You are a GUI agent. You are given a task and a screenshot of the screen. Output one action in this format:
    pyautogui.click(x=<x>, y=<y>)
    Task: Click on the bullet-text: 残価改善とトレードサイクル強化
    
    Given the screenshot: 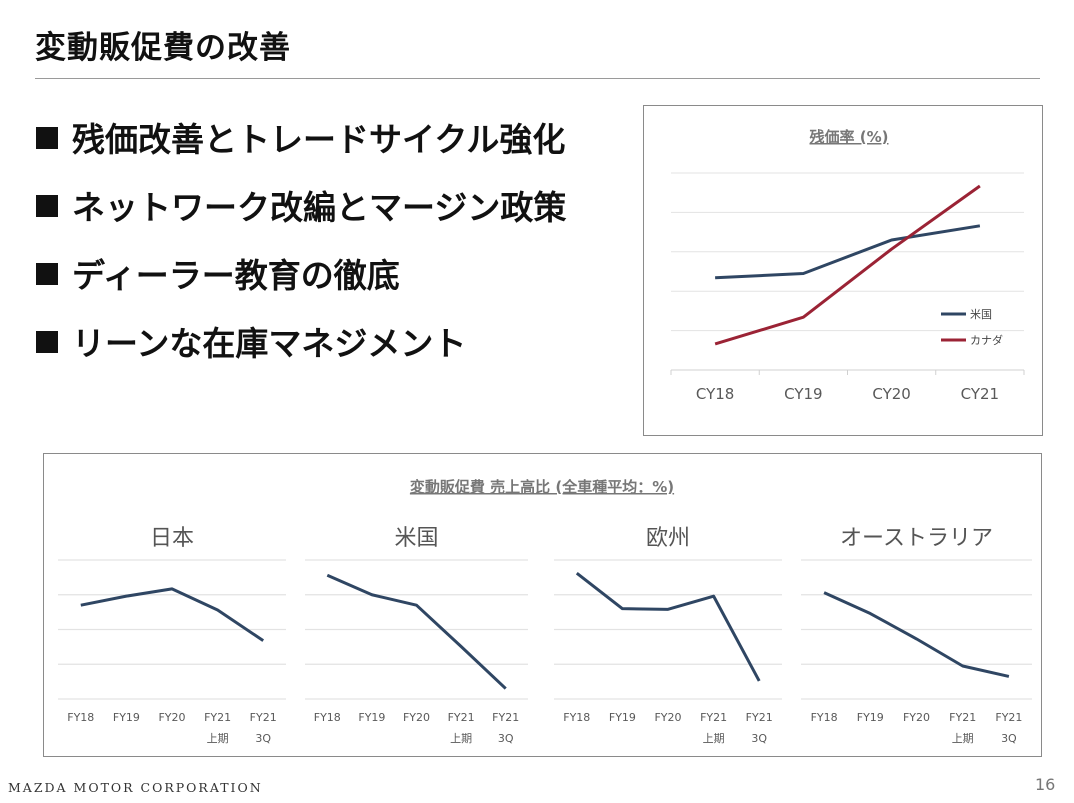 What is the action you would take?
    pyautogui.click(x=319, y=139)
    